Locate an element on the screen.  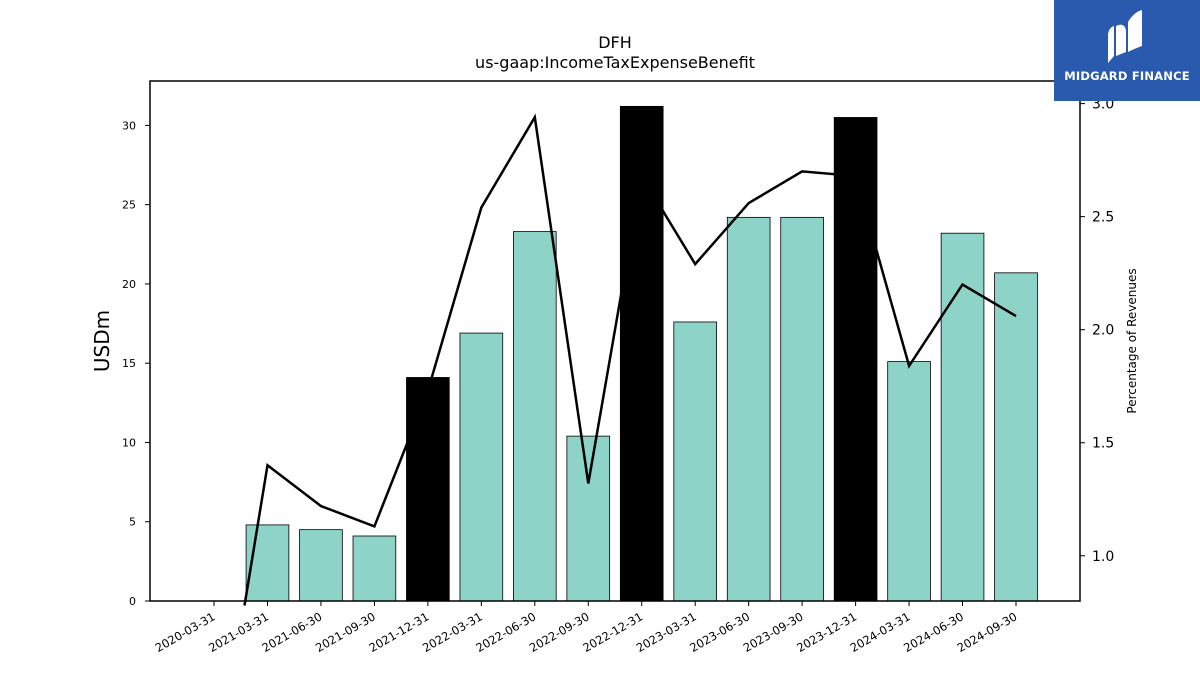
y-tick-label-25: 25 is located at coordinates (129, 205).